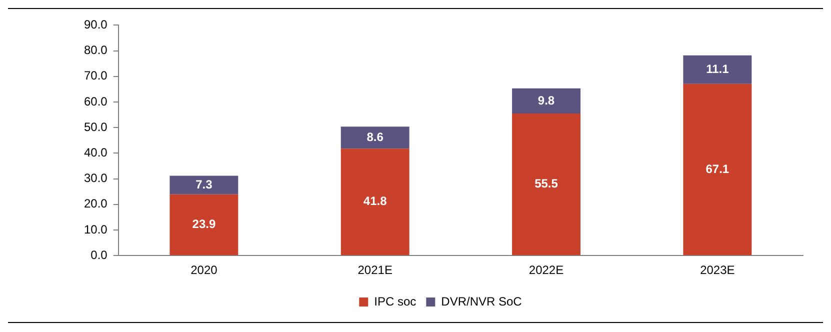 This screenshot has width=831, height=332. I want to click on x-tick-label: 2021E, so click(375, 270).